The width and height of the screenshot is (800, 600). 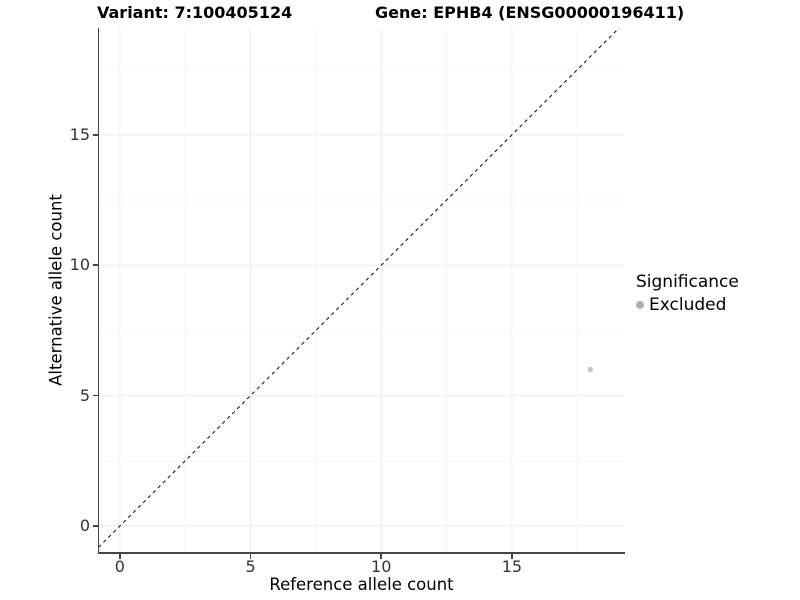 What do you see at coordinates (361, 584) in the screenshot?
I see `x-axis-title: Reference allele count` at bounding box center [361, 584].